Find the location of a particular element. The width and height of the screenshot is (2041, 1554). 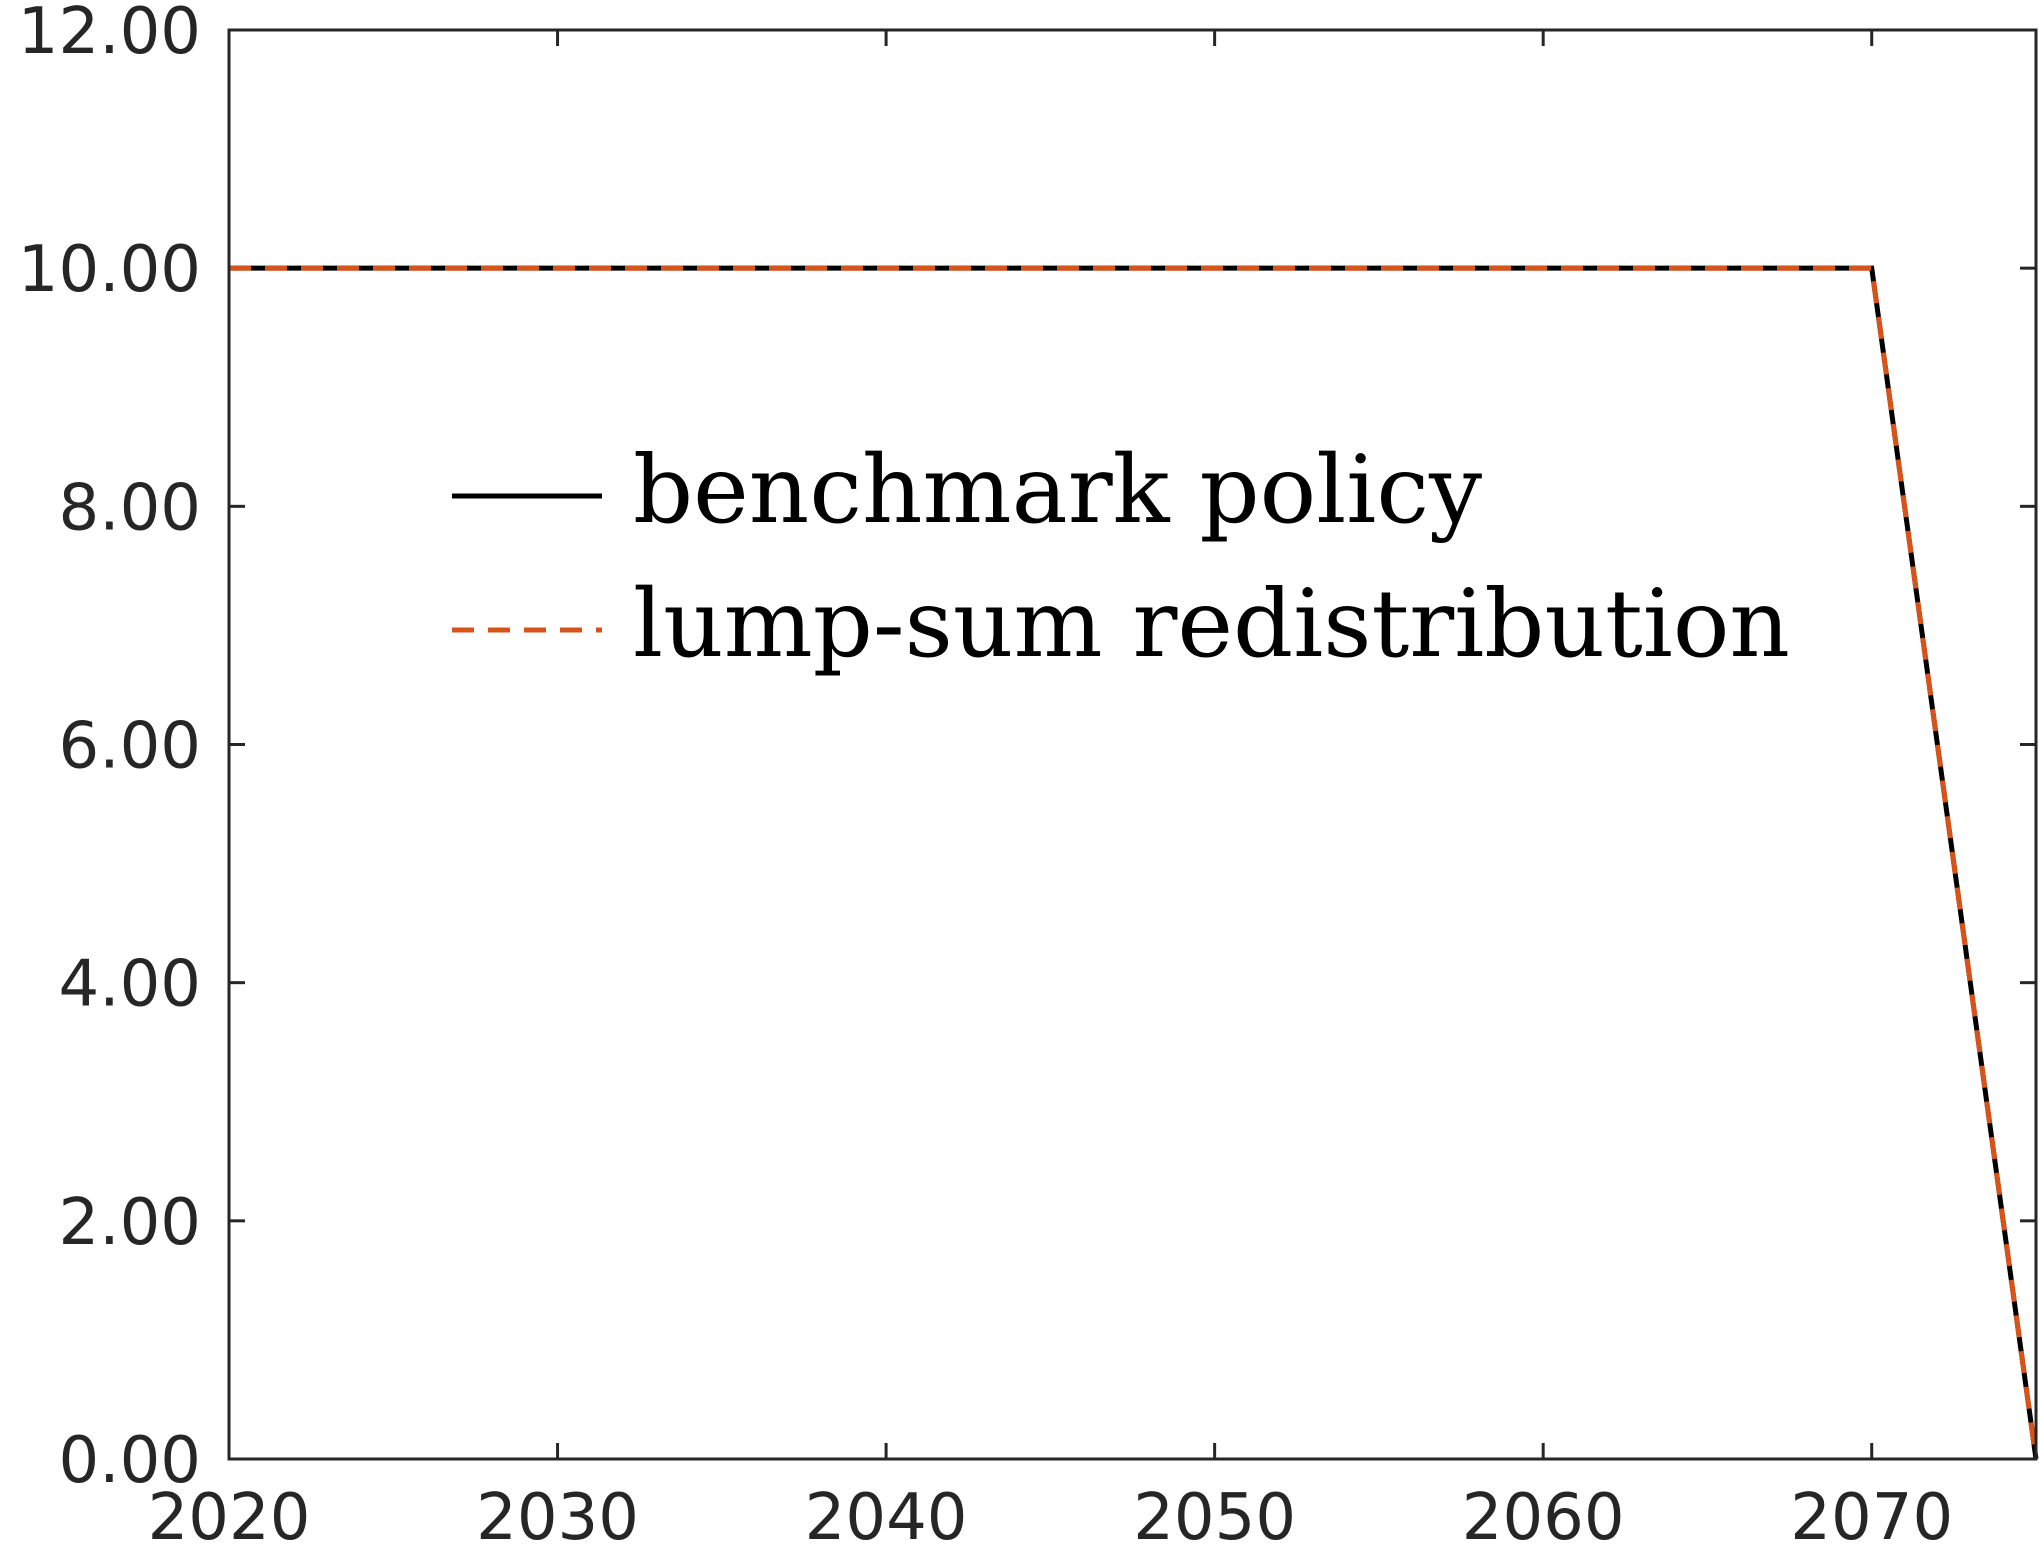

y-tick-label: 6.00 is located at coordinates (130, 747).